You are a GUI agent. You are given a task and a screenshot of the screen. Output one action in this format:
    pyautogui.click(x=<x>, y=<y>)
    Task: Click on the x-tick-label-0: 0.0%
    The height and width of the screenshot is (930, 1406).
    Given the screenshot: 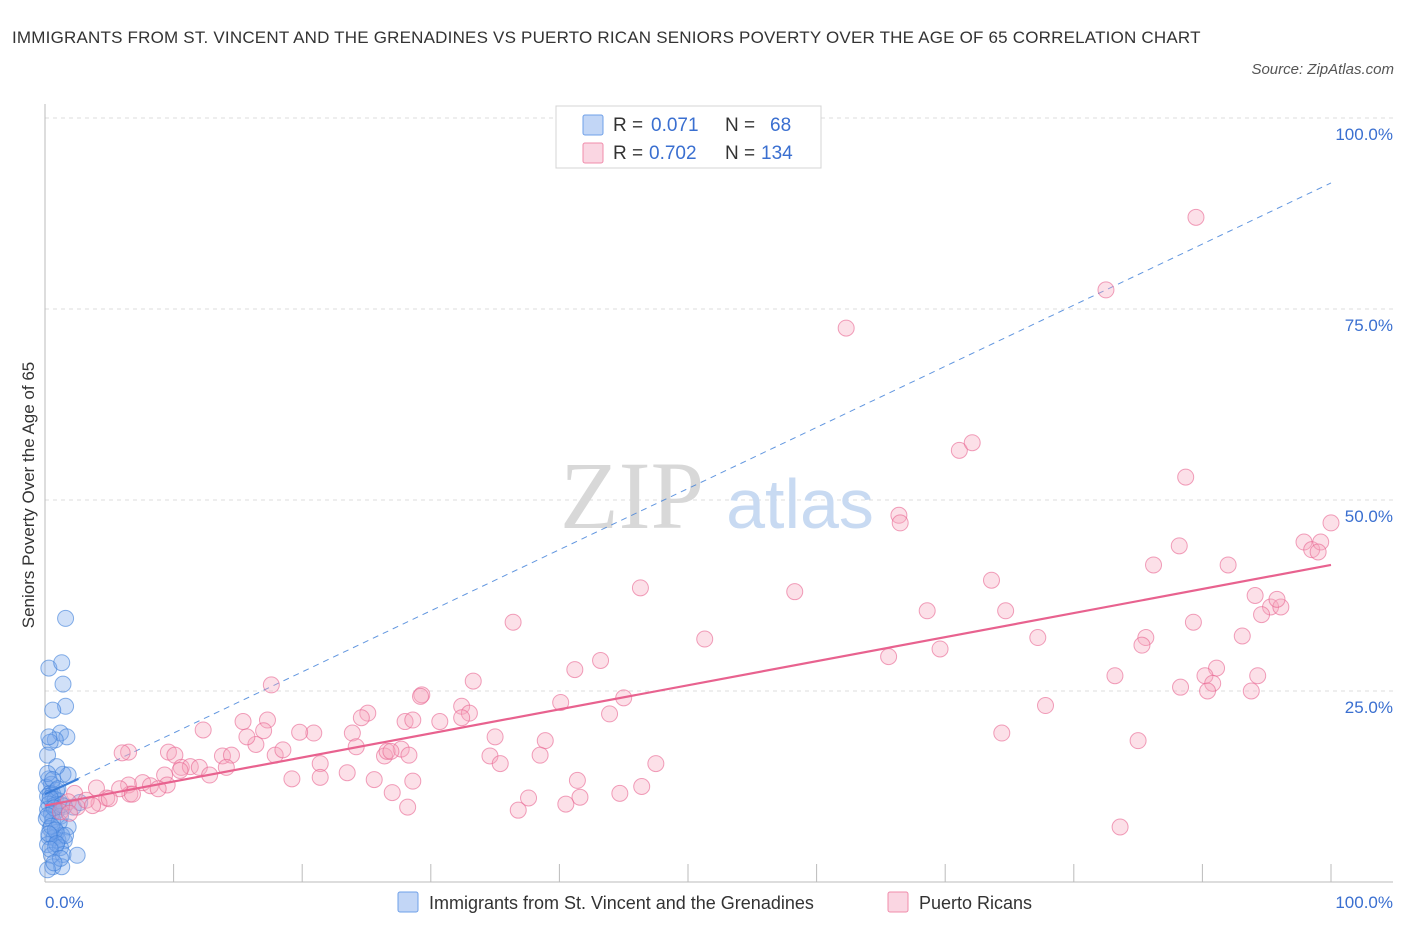 What is the action you would take?
    pyautogui.click(x=64, y=902)
    